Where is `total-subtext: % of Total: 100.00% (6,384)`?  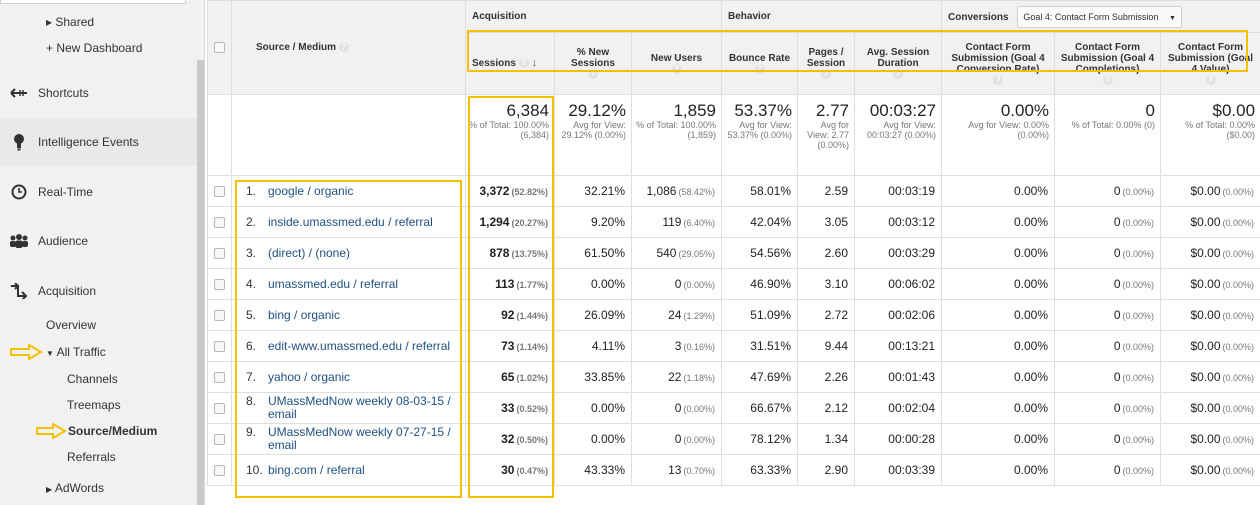
total-subtext: % of Total: 100.00% (6,384) is located at coordinates (509, 130).